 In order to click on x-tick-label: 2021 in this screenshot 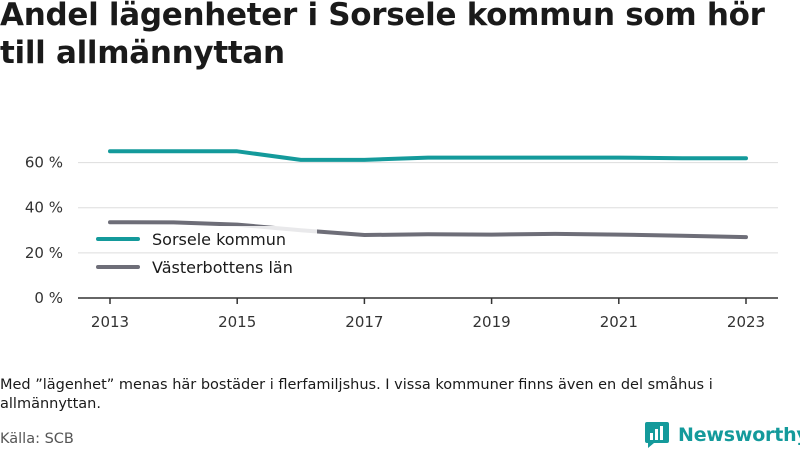, I will do `click(619, 322)`.